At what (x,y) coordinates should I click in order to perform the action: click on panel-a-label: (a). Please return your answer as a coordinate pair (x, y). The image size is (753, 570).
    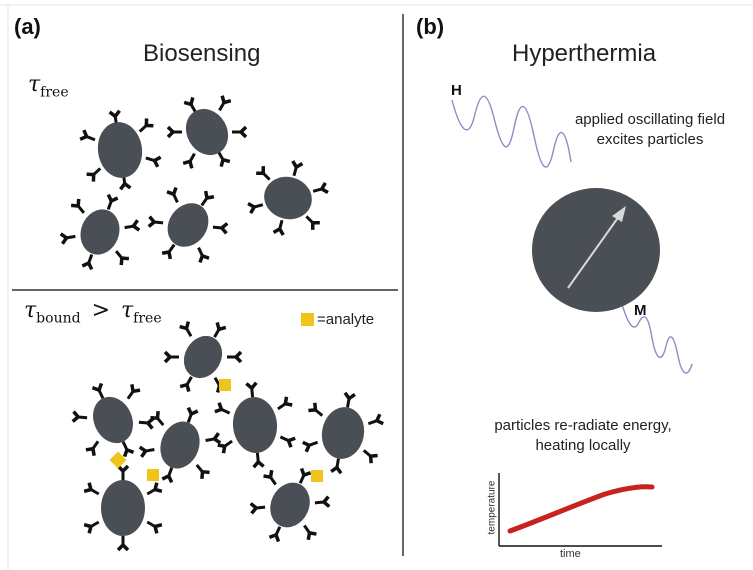
    Looking at the image, I should click on (27, 26).